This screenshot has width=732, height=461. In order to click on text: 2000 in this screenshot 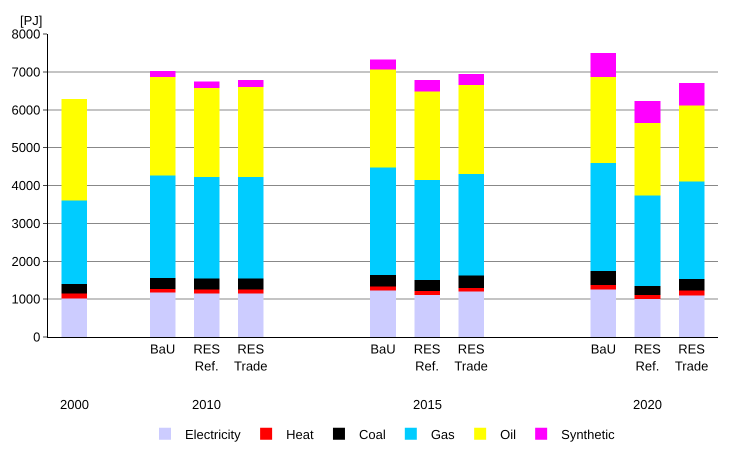, I will do `click(74, 404)`.